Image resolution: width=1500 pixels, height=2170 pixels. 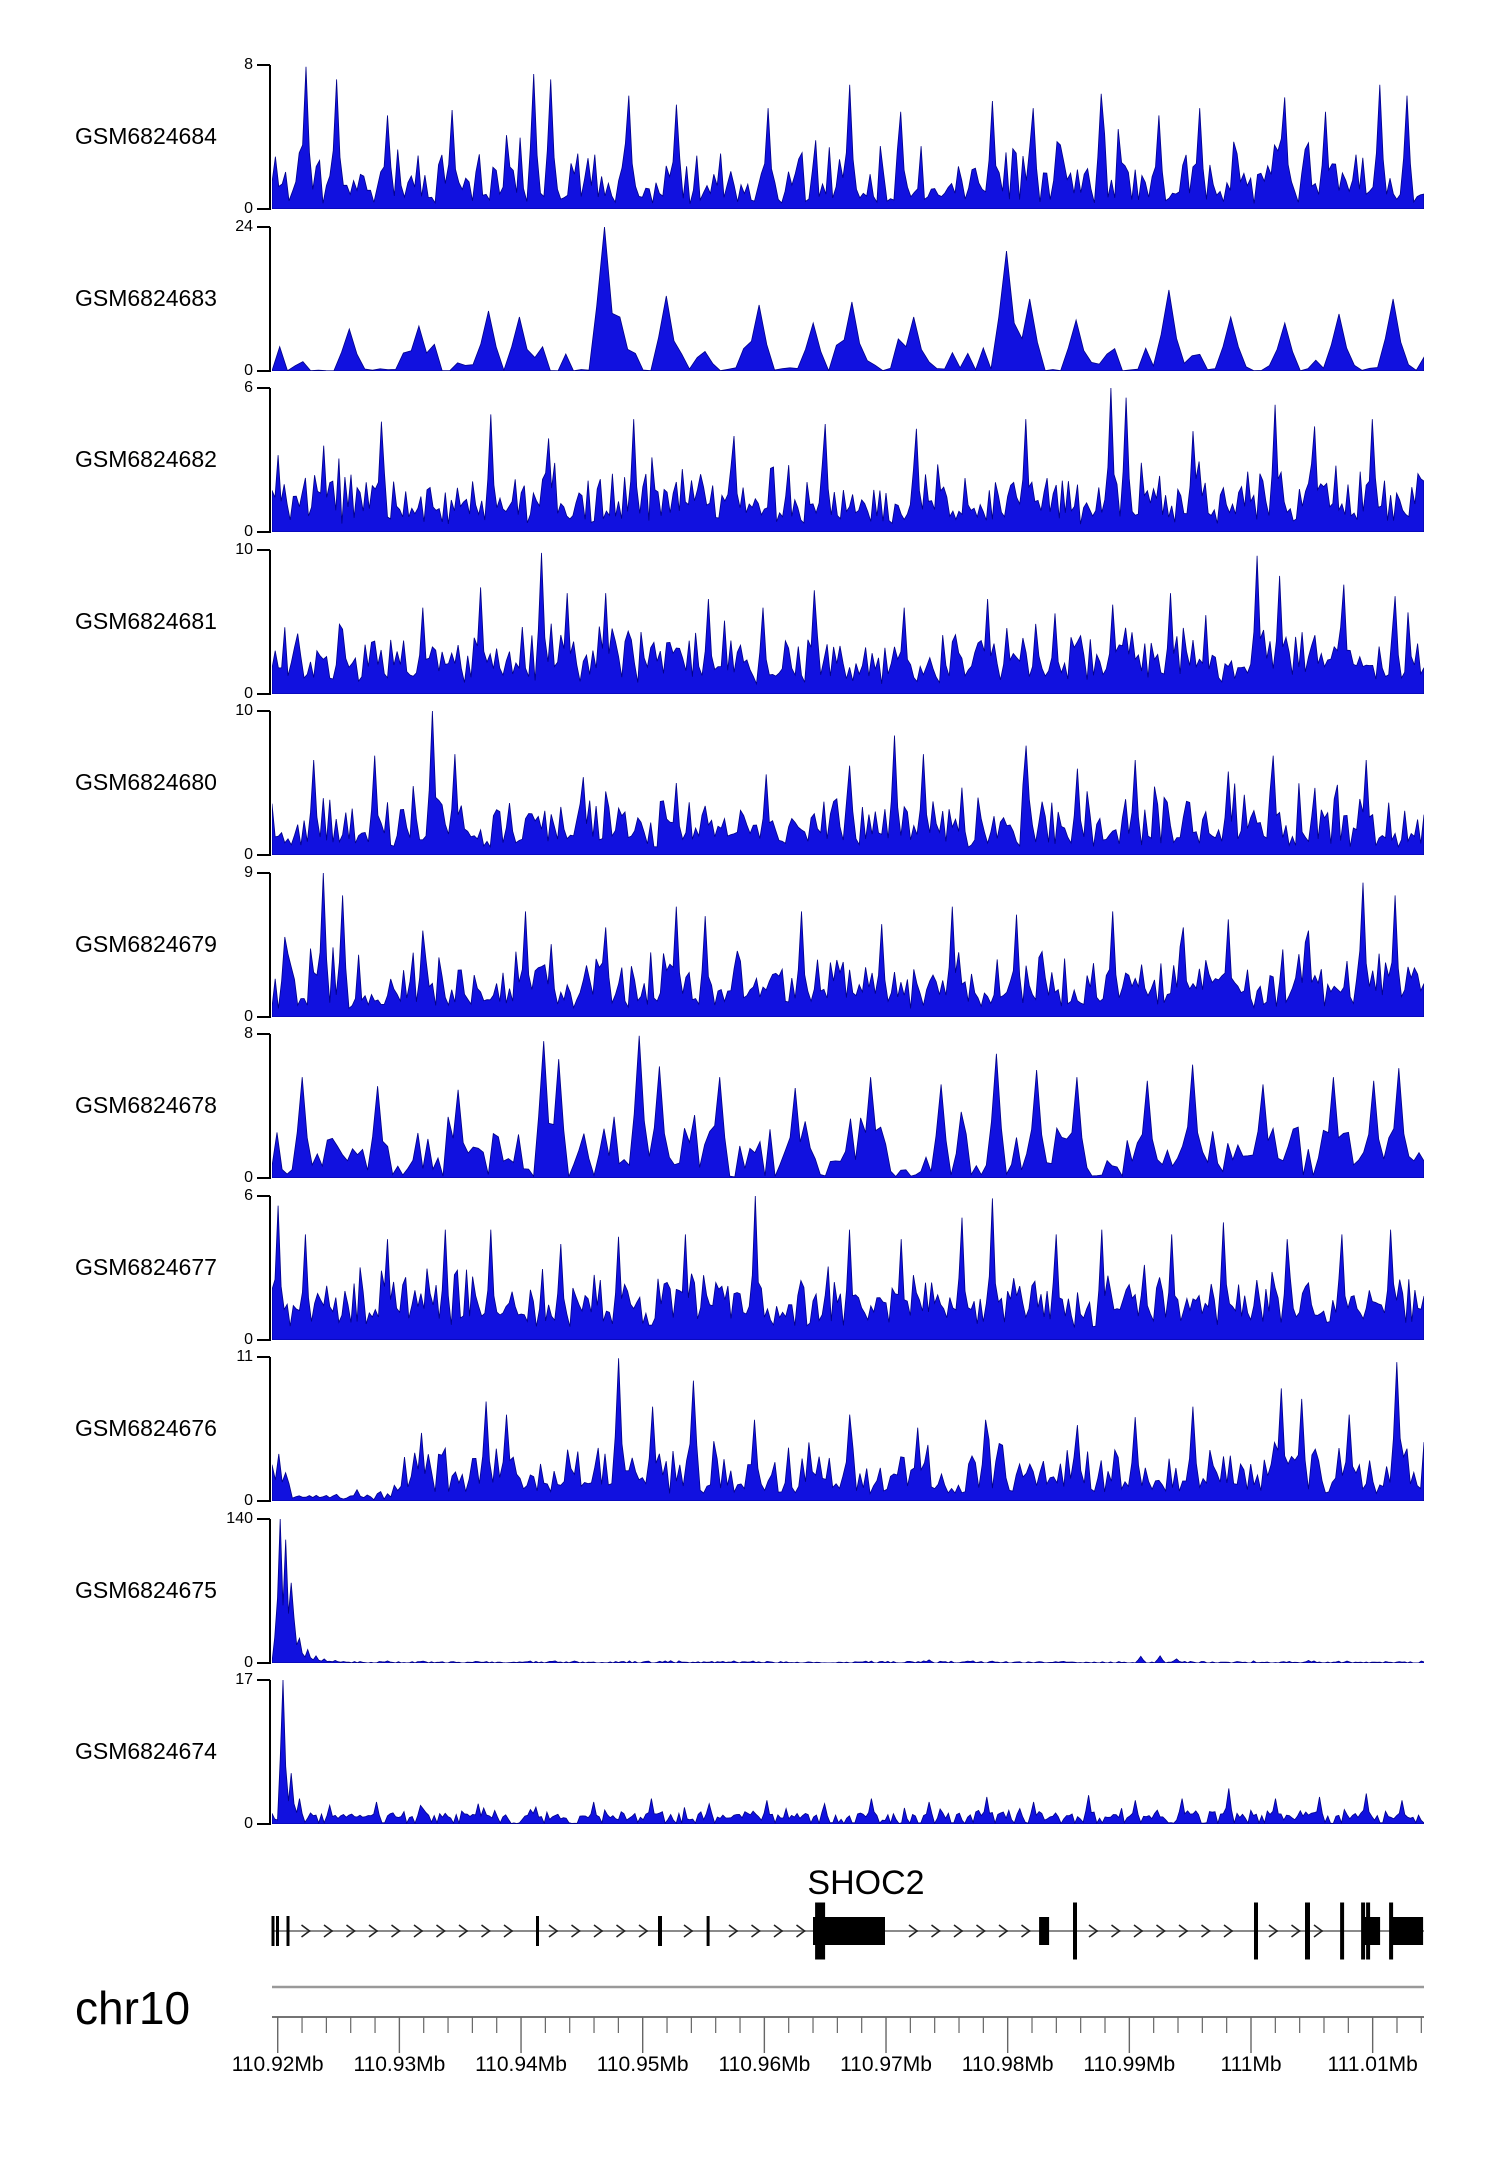 What do you see at coordinates (866, 1883) in the screenshot?
I see `gene-name-label: SHOC2` at bounding box center [866, 1883].